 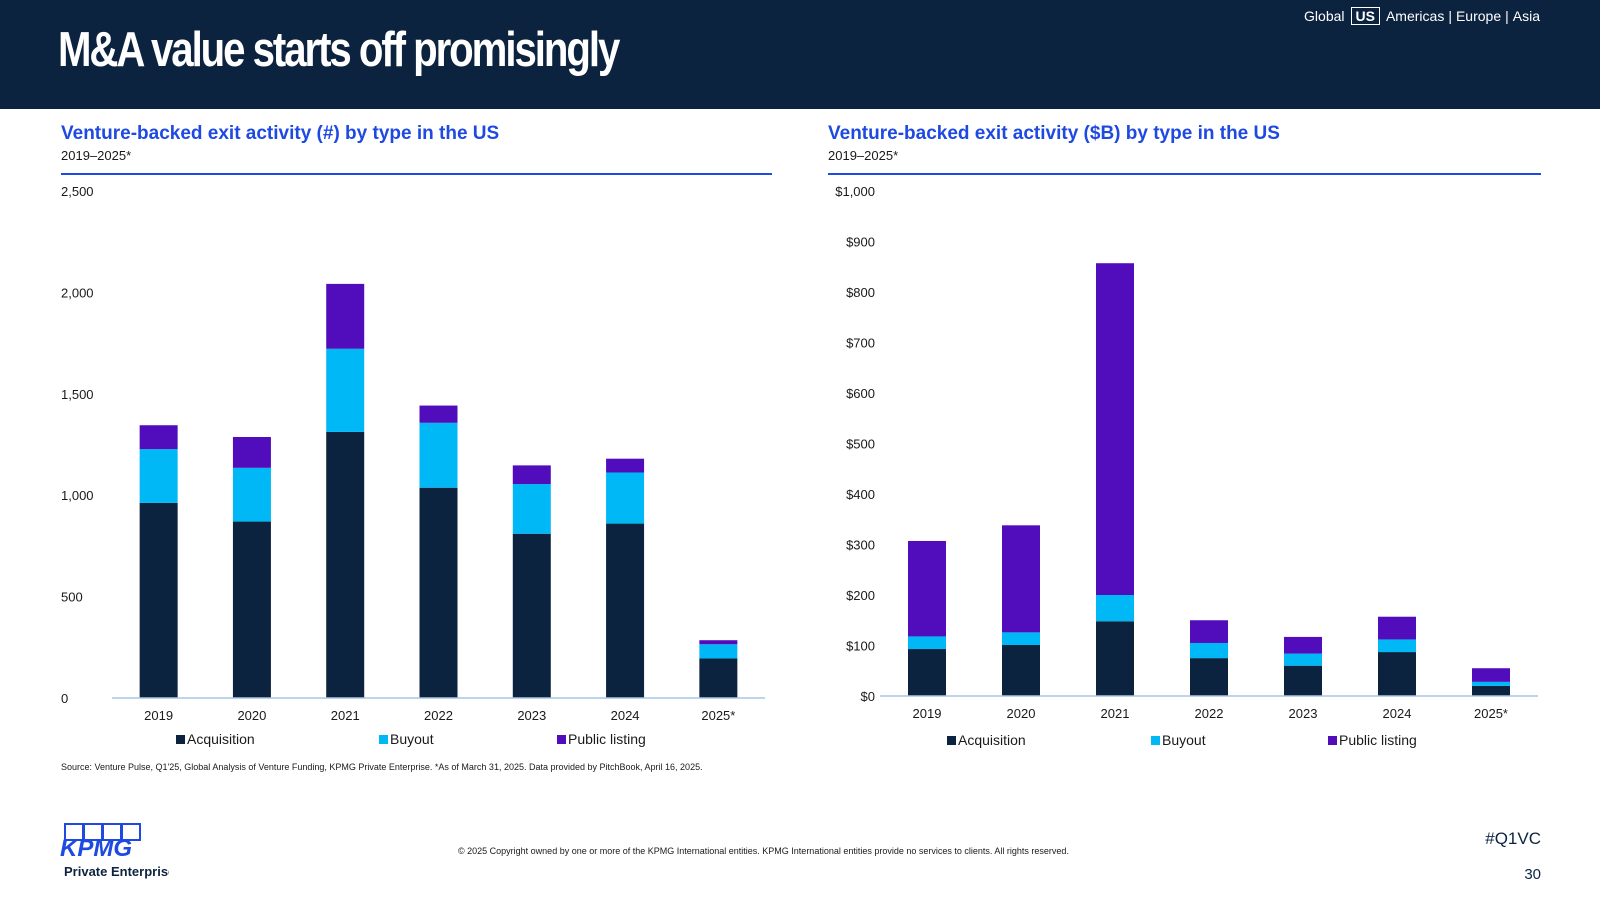 I want to click on region-nav: Global US Americas | Europe | Asia, so click(x=1422, y=16).